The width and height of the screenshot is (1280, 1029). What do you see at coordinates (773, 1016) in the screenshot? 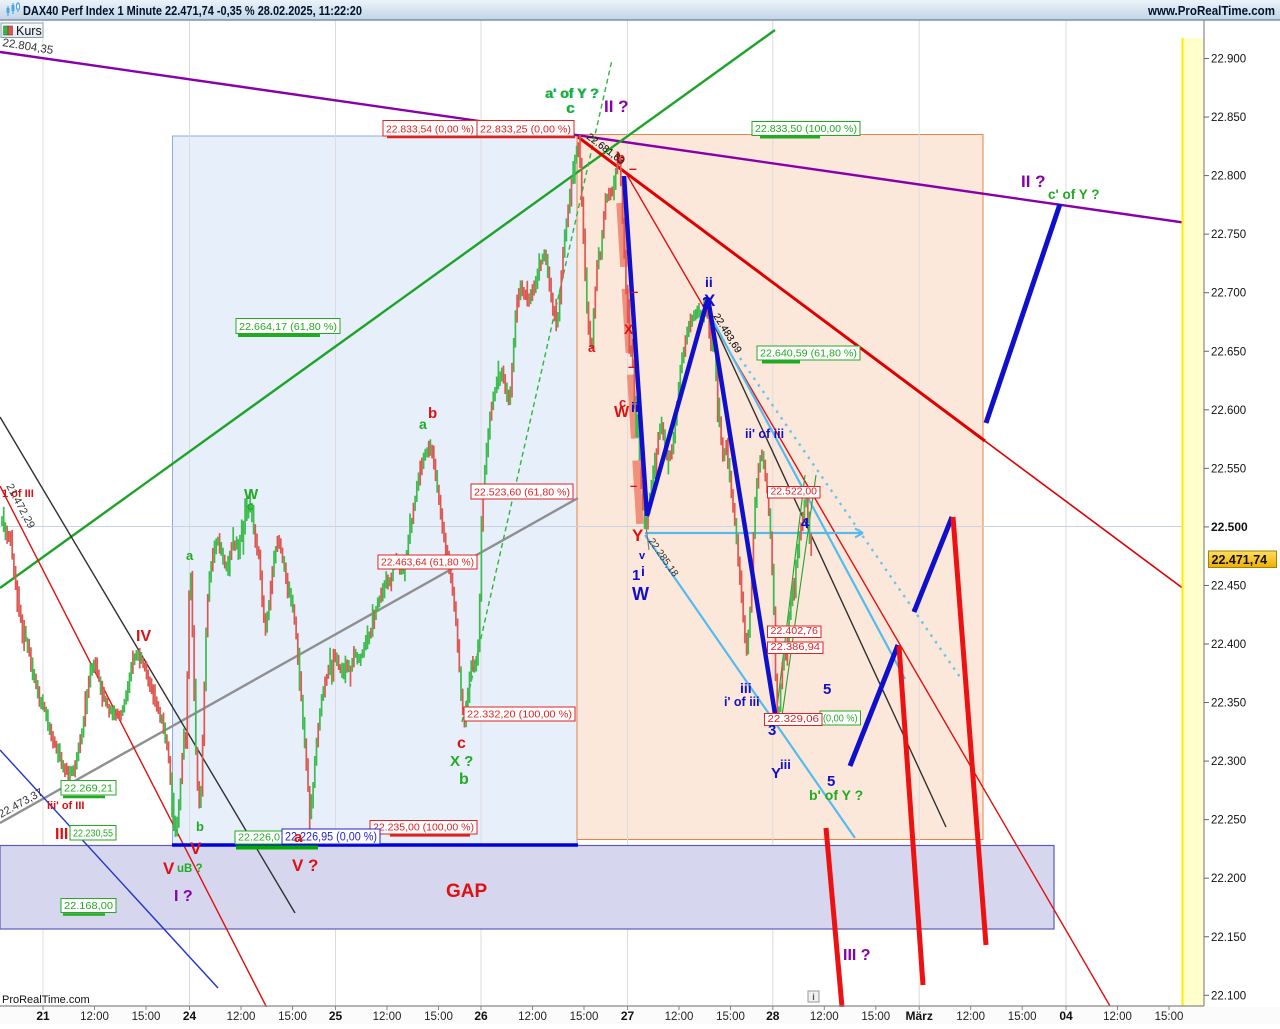
I see `svg-text: 28` at bounding box center [773, 1016].